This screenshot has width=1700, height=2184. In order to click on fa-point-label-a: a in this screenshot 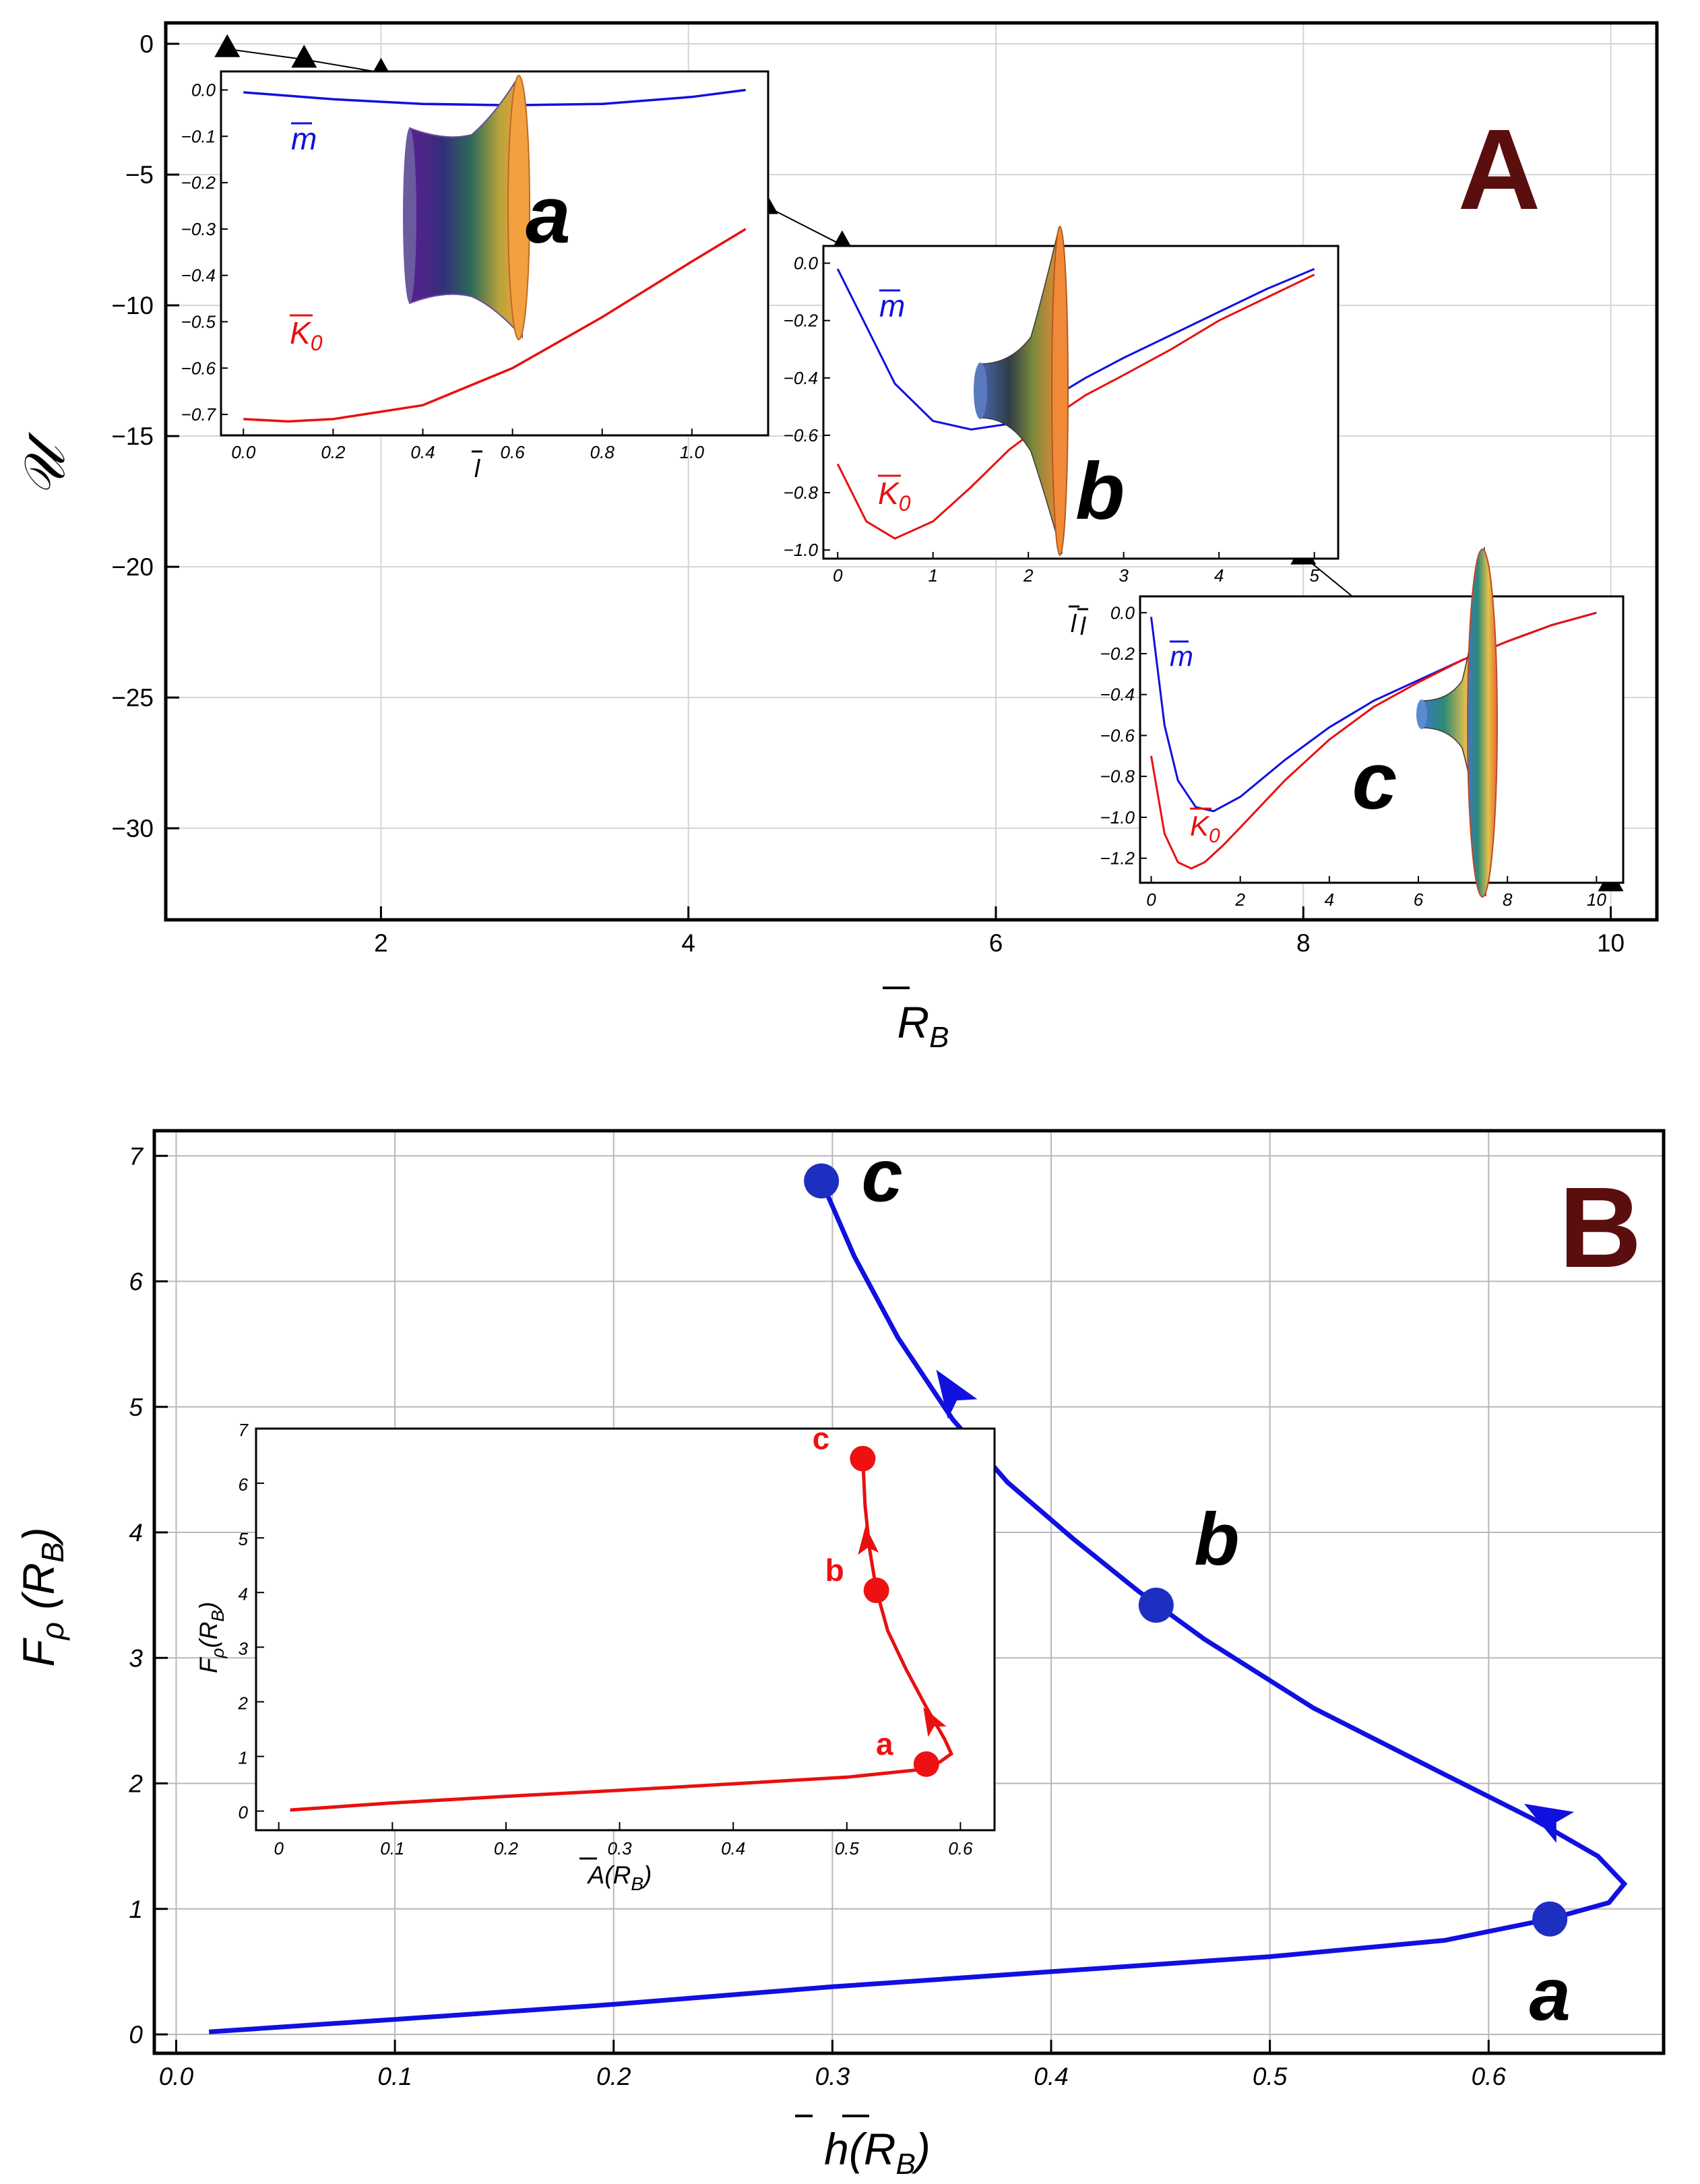, I will do `click(884, 1743)`.